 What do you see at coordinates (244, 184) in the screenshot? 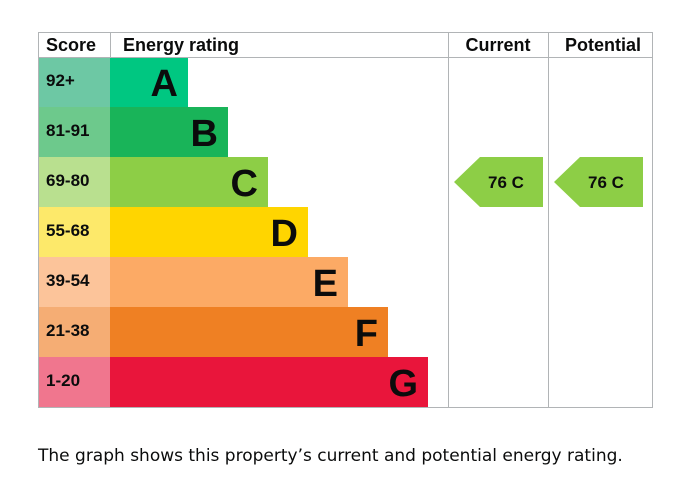
I see `band-letter-c: C` at bounding box center [244, 184].